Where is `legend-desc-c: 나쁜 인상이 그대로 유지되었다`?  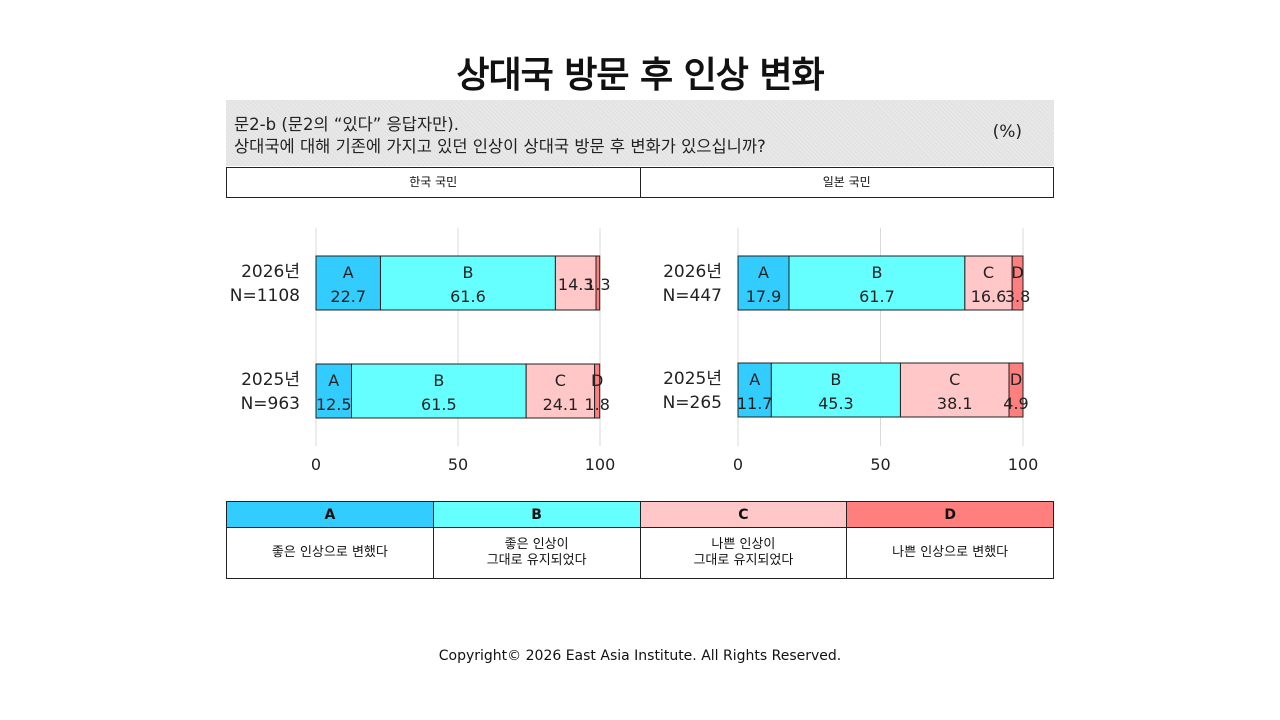
legend-desc-c: 나쁜 인상이 그대로 유지되었다 is located at coordinates (743, 553).